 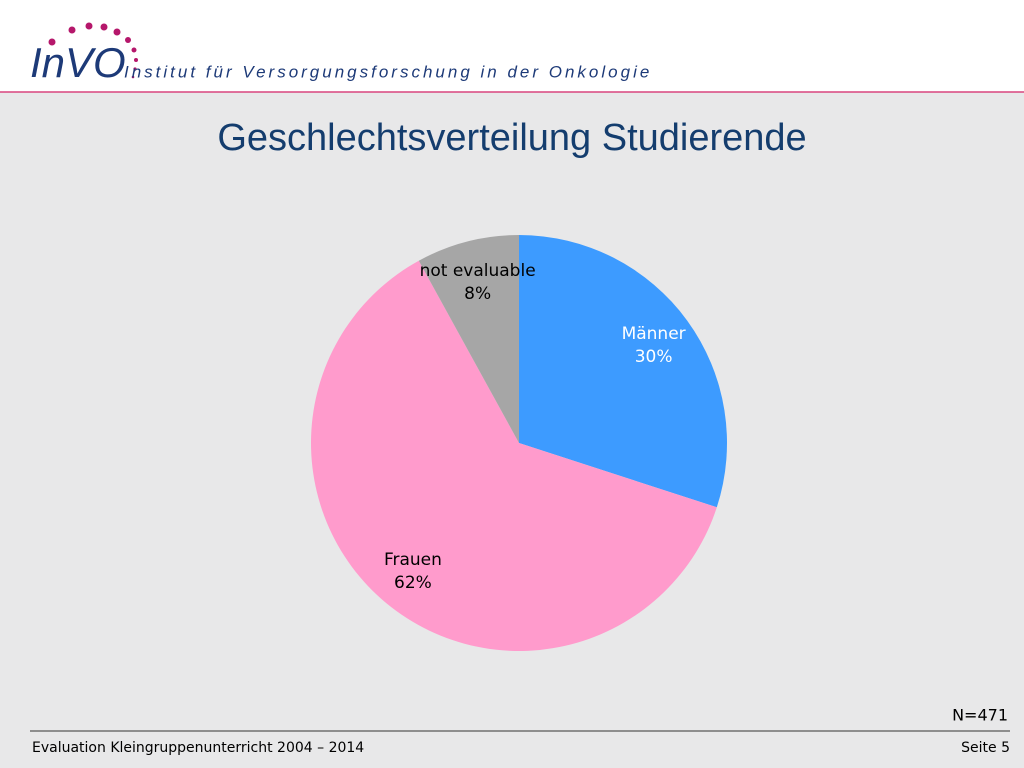 What do you see at coordinates (511, 138) in the screenshot?
I see `chart-title: Geschlechtsverteilung Studierende` at bounding box center [511, 138].